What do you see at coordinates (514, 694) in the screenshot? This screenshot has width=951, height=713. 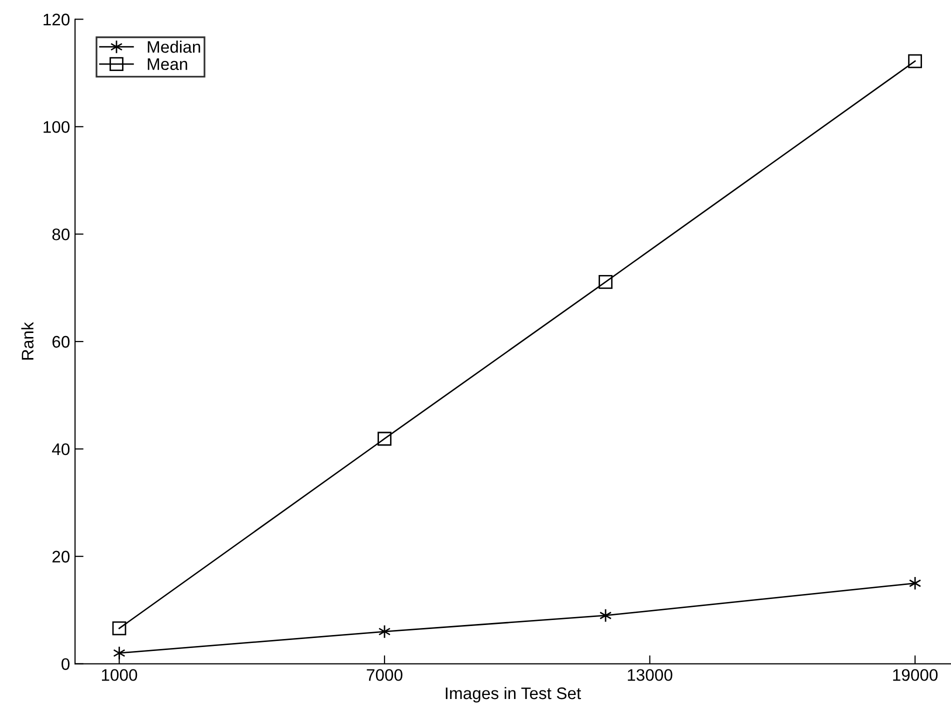 I see `x-axis-title: Images in Test Set` at bounding box center [514, 694].